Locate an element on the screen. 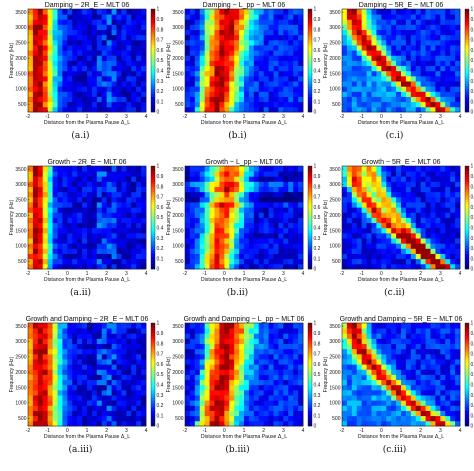 The image size is (474, 471). colorbar-frame is located at coordinates (153, 374).